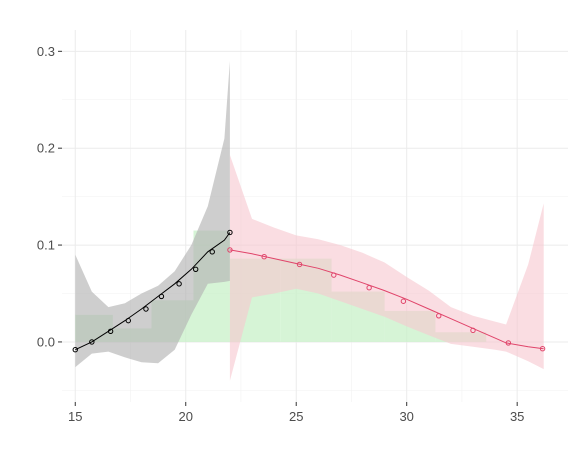  Describe the element at coordinates (46, 148) in the screenshot. I see `y-tick-label: 0.2` at that location.